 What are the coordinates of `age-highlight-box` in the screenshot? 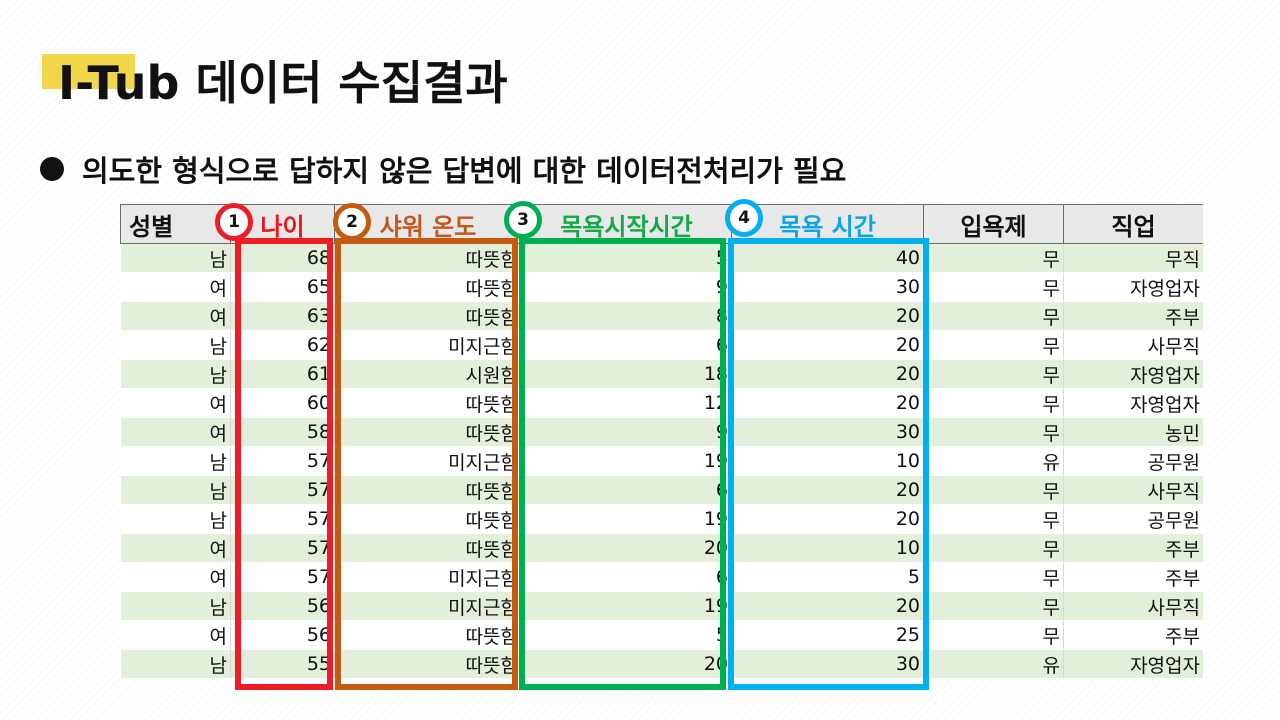 It's located at (284, 464).